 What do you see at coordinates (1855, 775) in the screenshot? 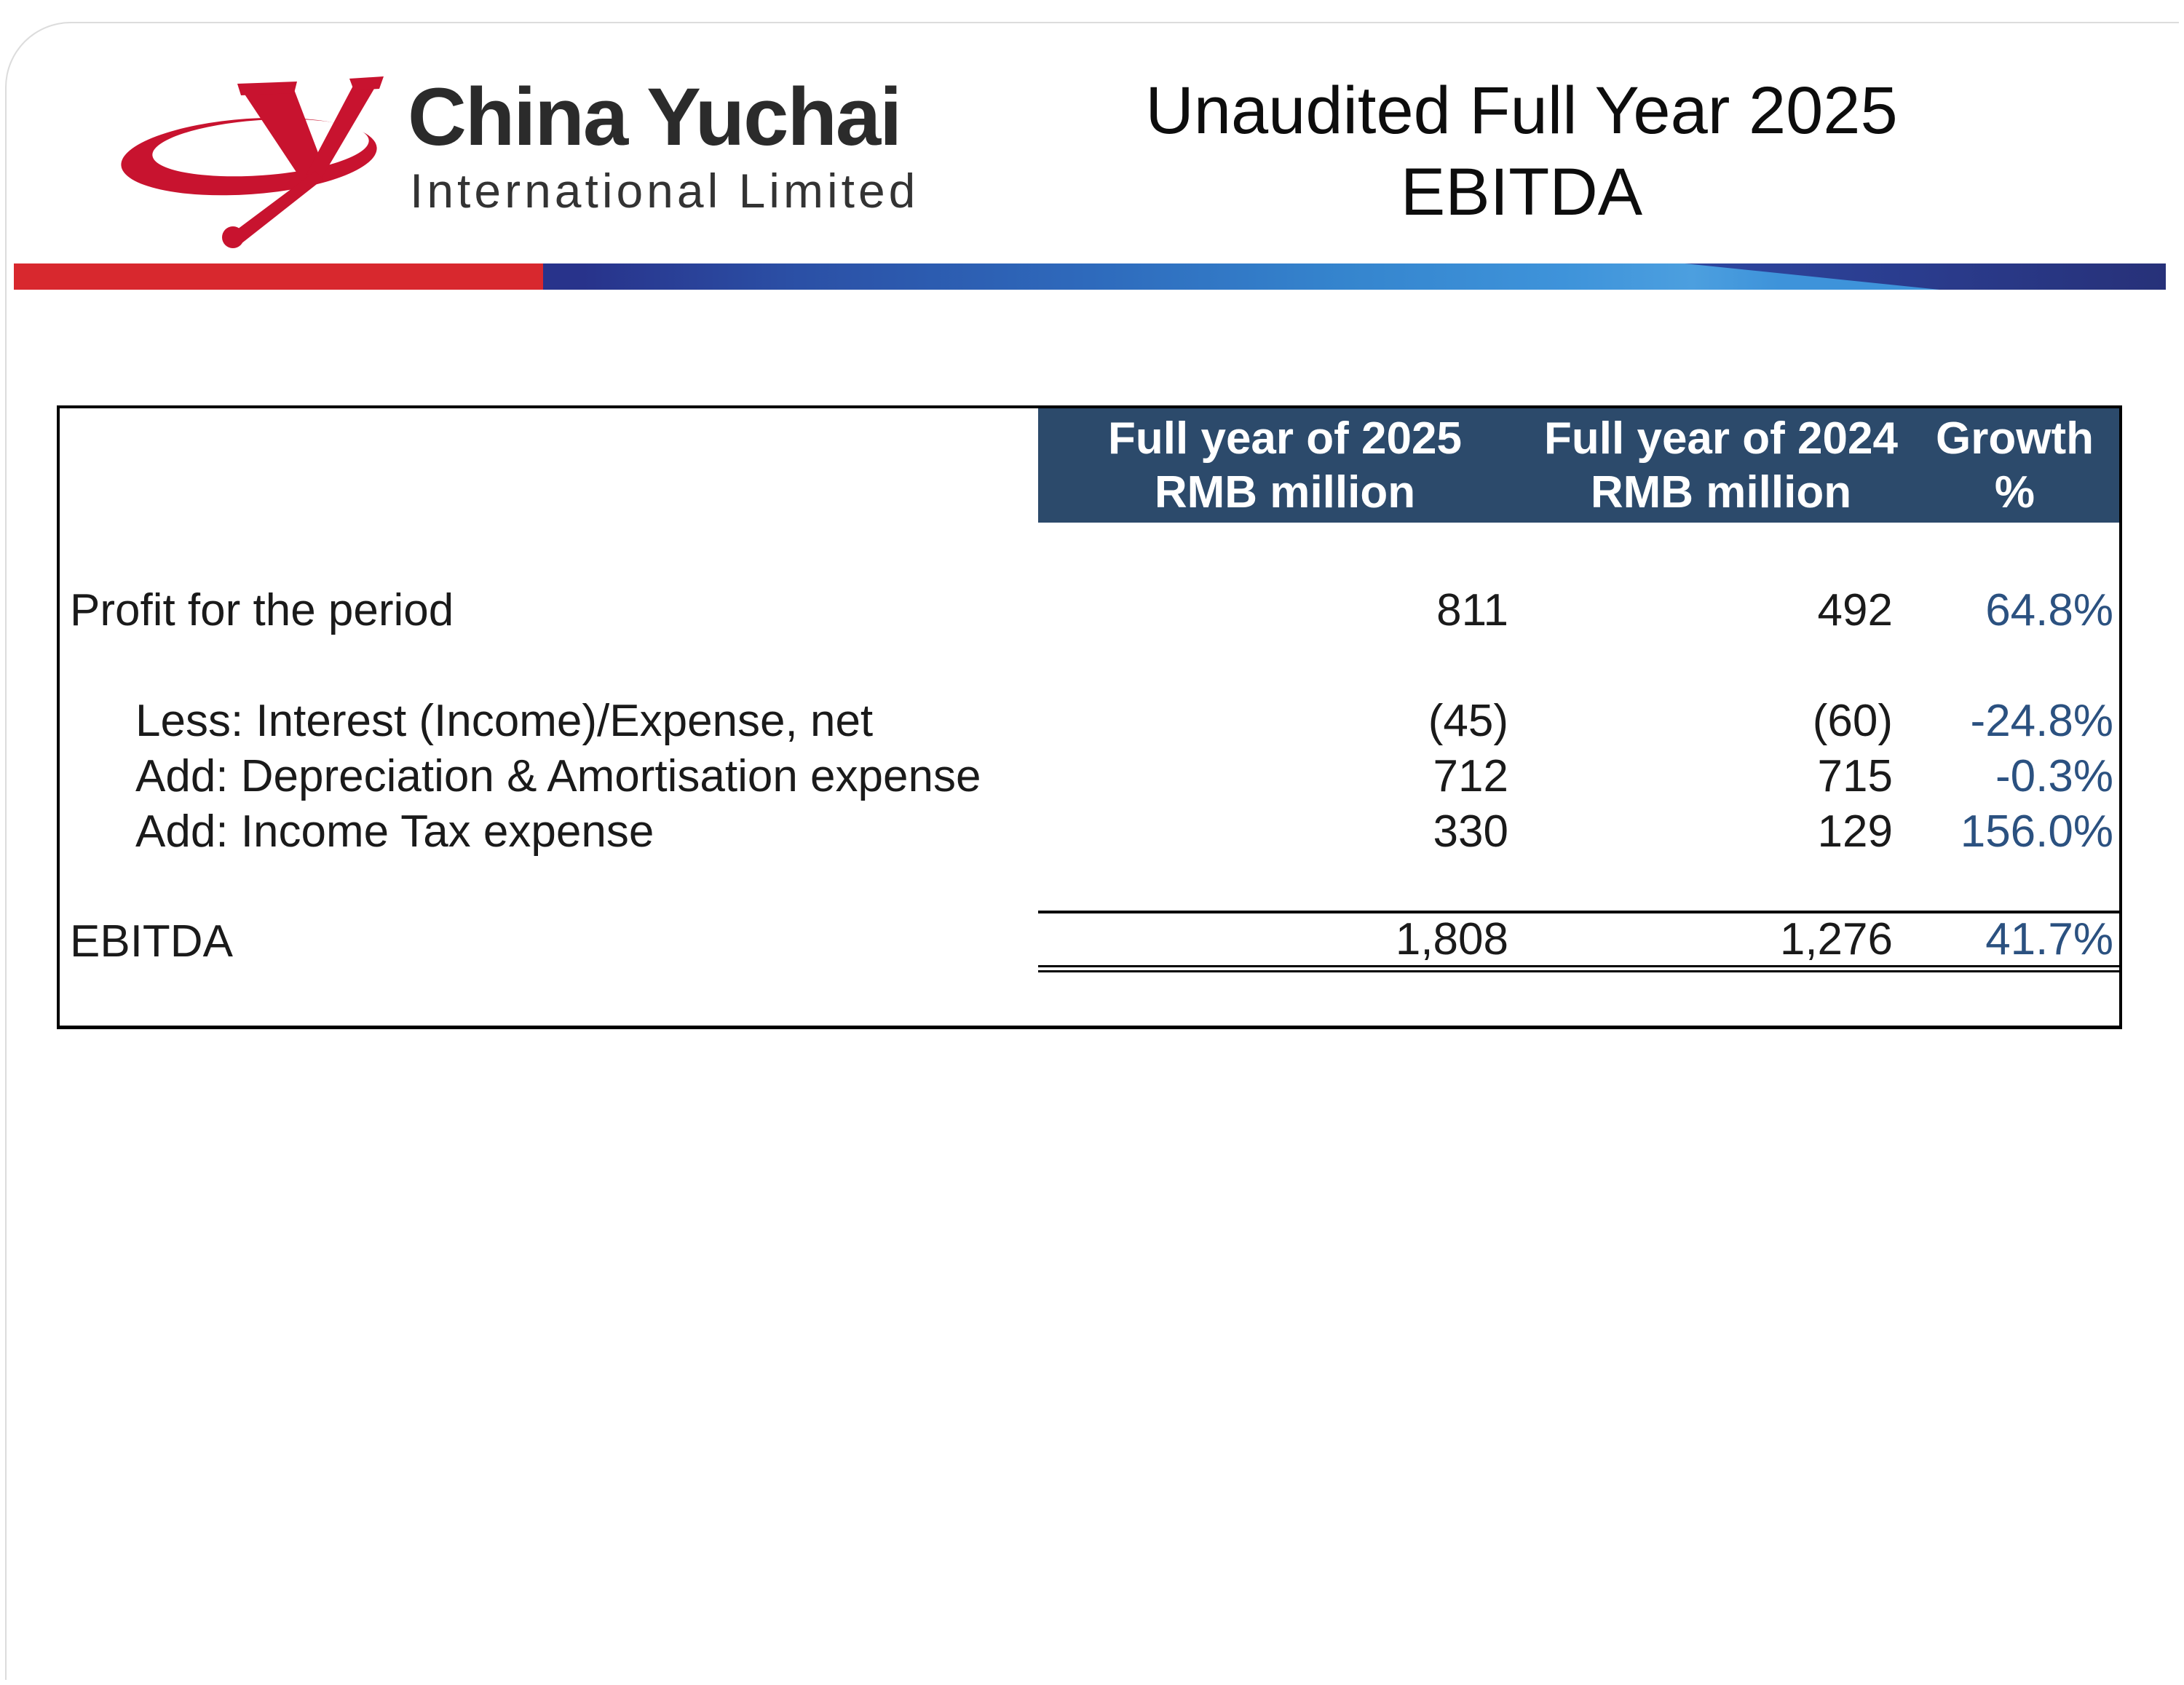
I see `row-depreciation-2024: 715` at bounding box center [1855, 775].